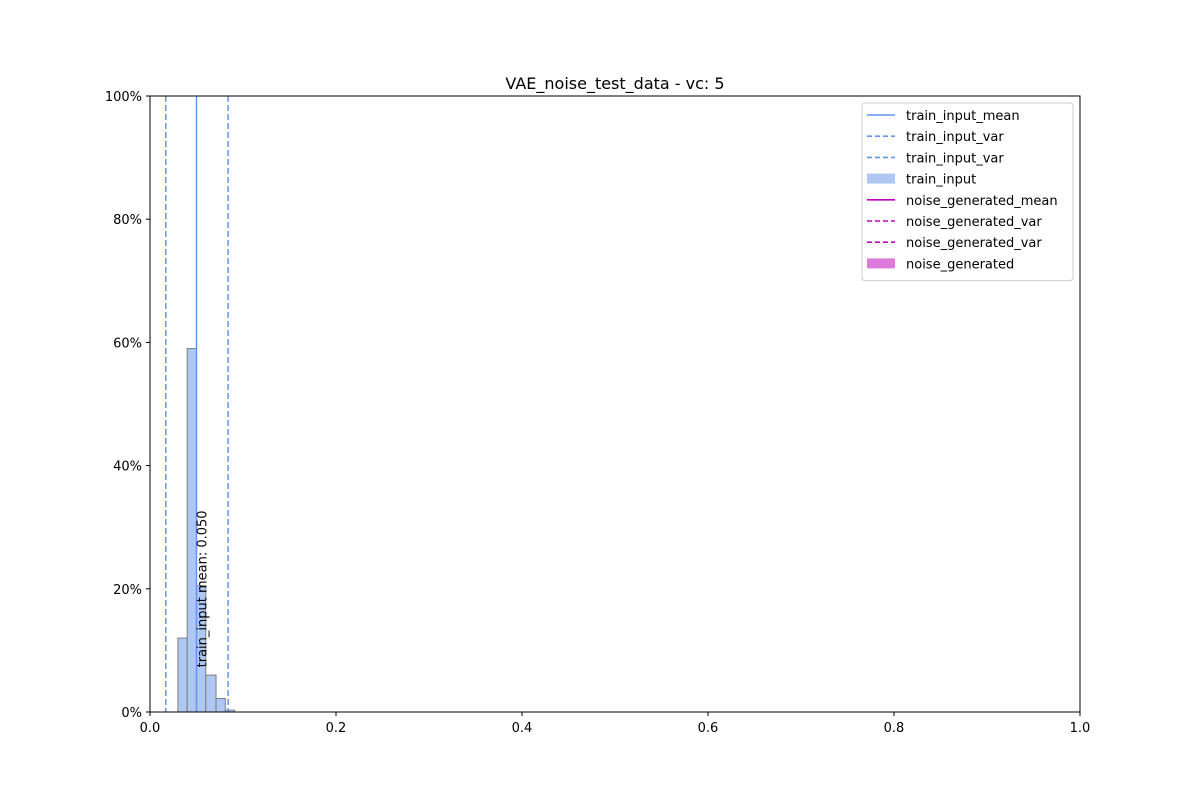 The image size is (1200, 800). Describe the element at coordinates (960, 264) in the screenshot. I see `legend-label: noise_generated` at that location.